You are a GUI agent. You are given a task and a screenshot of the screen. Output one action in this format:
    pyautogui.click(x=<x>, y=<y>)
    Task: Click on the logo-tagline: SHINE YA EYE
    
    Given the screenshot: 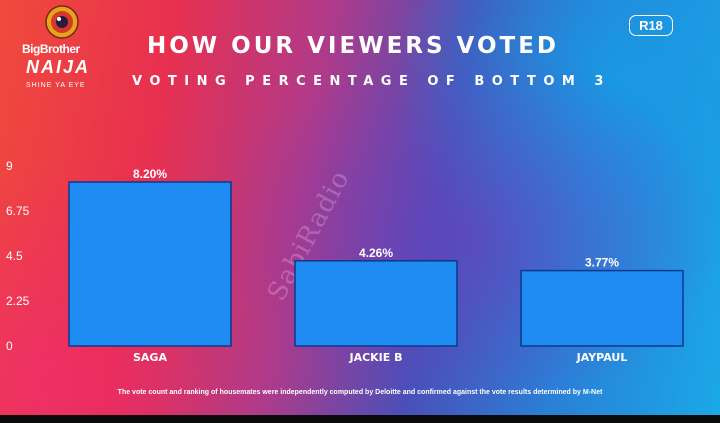 What is the action you would take?
    pyautogui.click(x=56, y=85)
    